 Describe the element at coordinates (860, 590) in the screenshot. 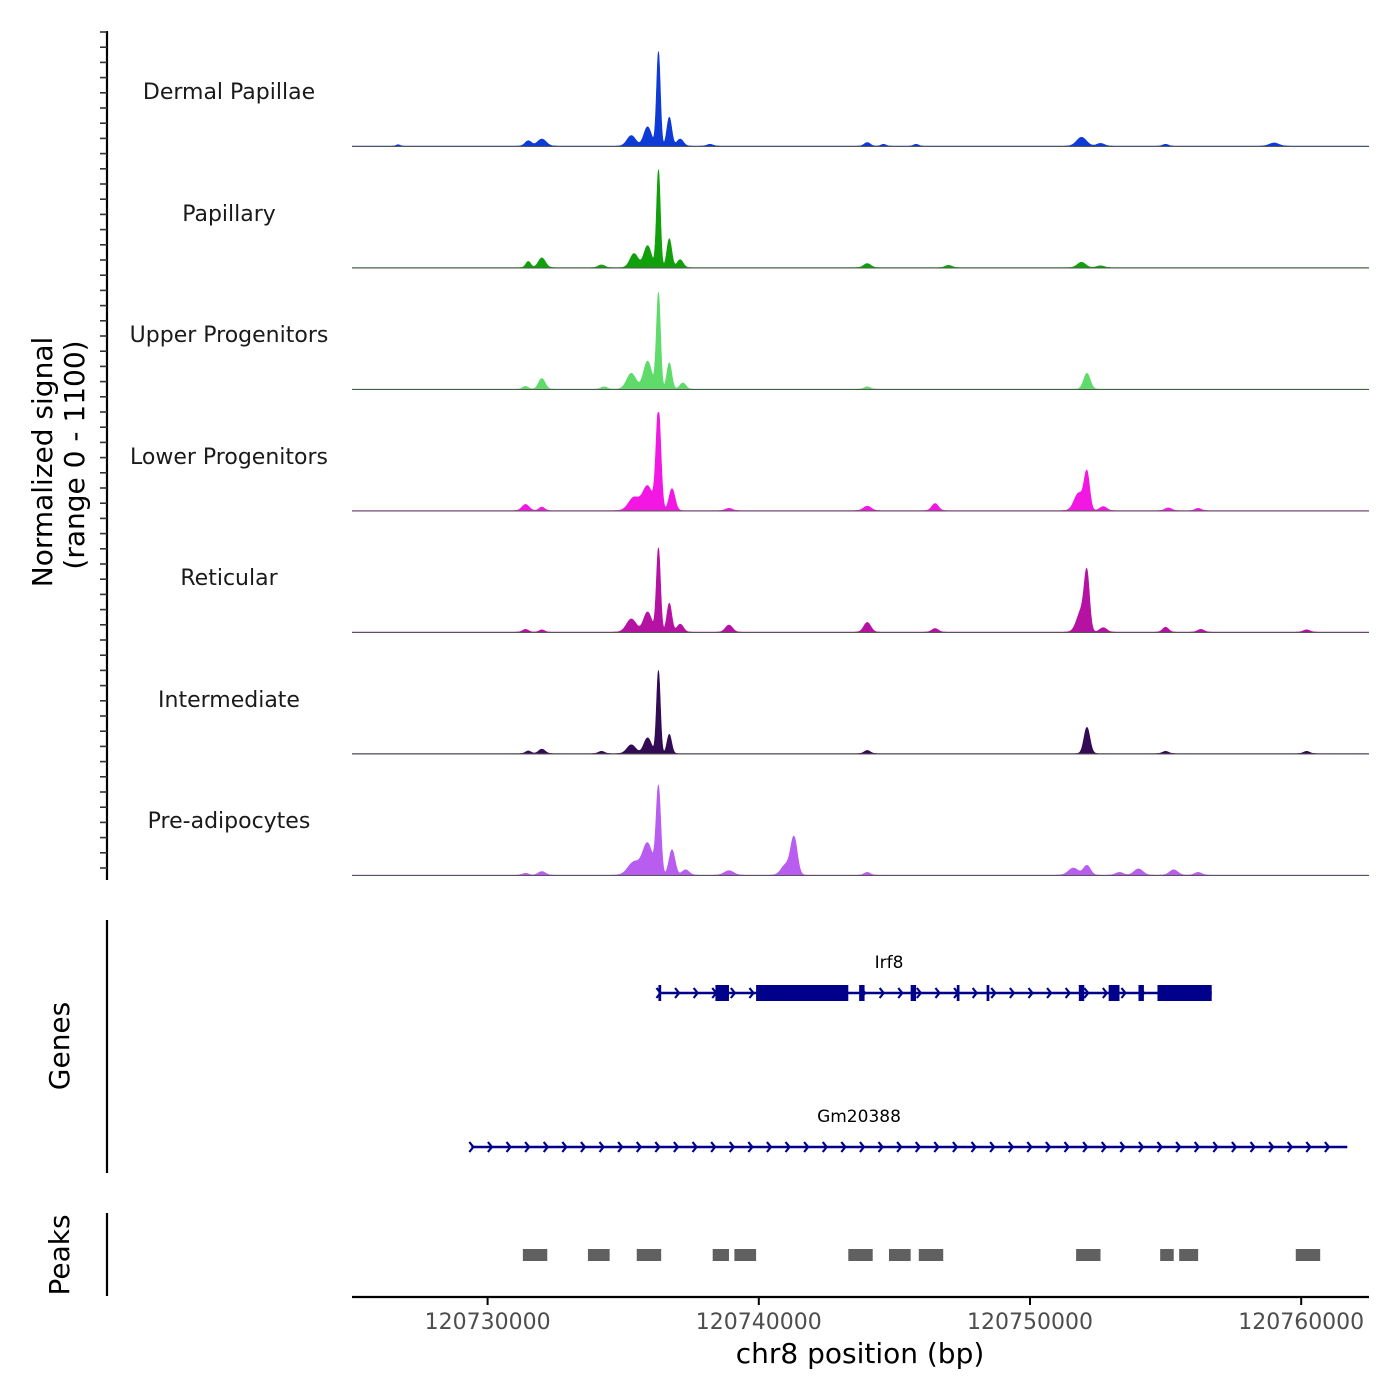

I see `coverage-area-reticular` at that location.